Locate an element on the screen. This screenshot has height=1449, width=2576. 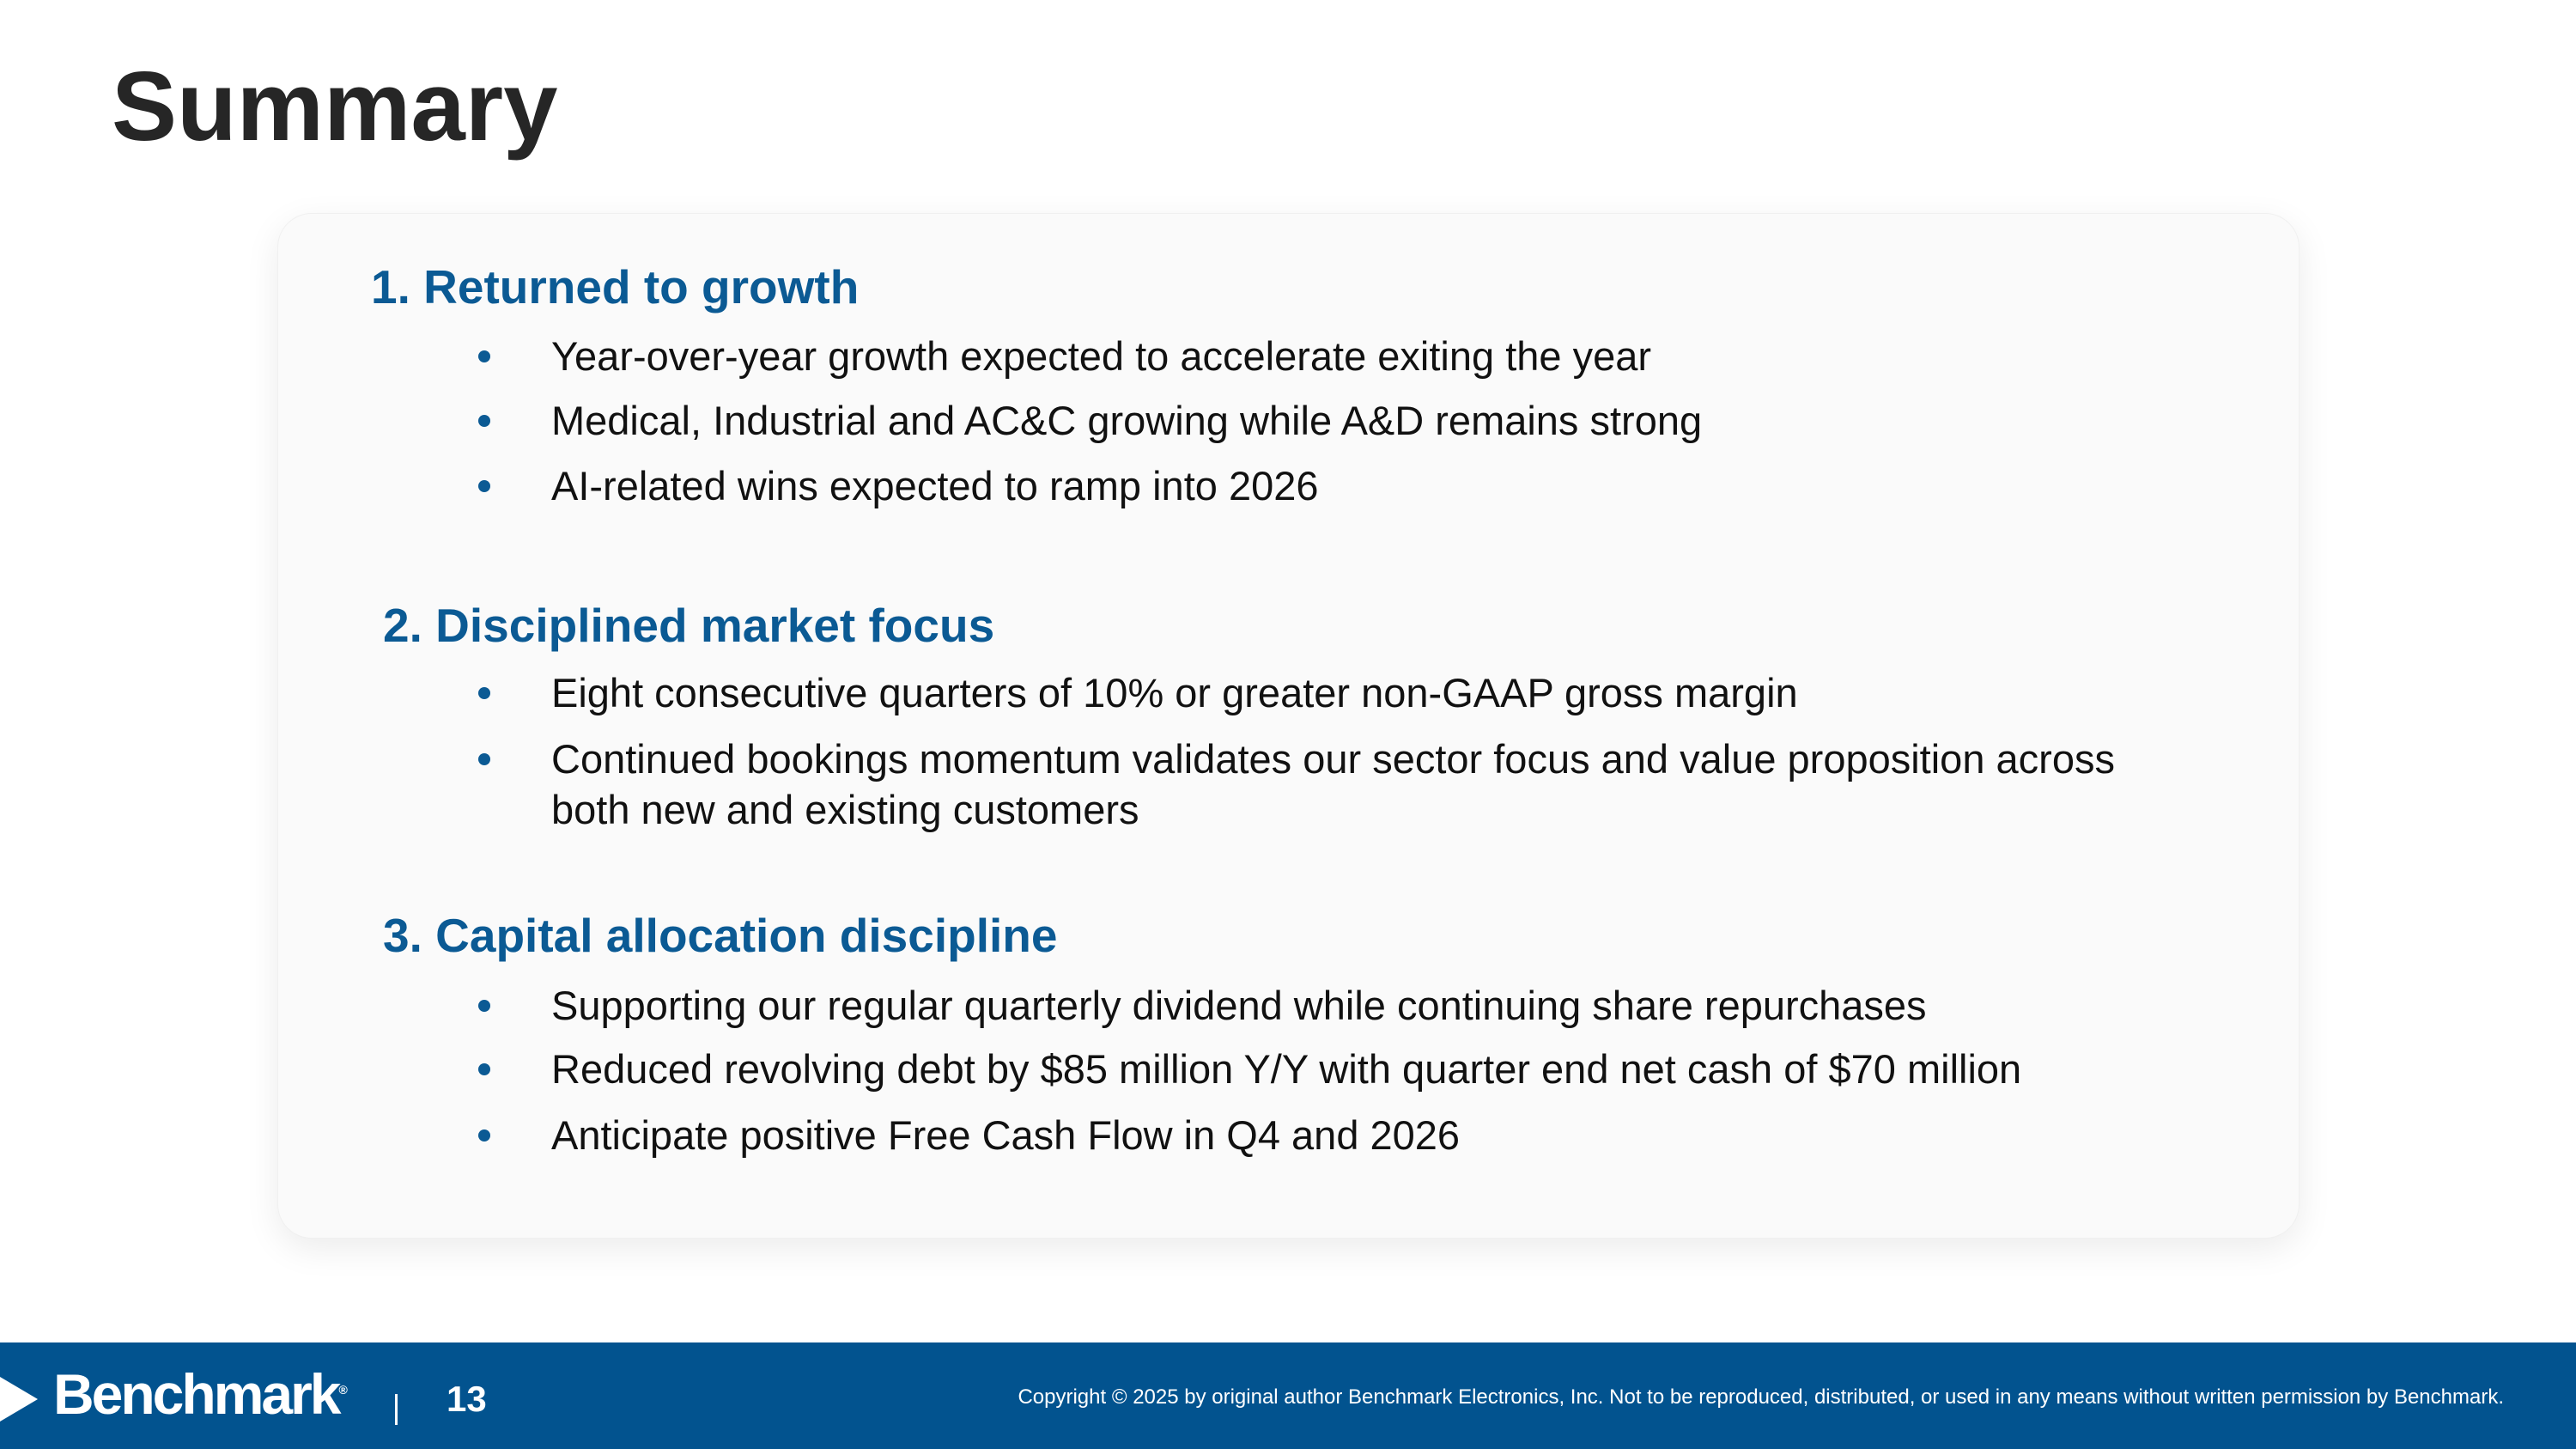
page-title: Summary is located at coordinates (335, 106).